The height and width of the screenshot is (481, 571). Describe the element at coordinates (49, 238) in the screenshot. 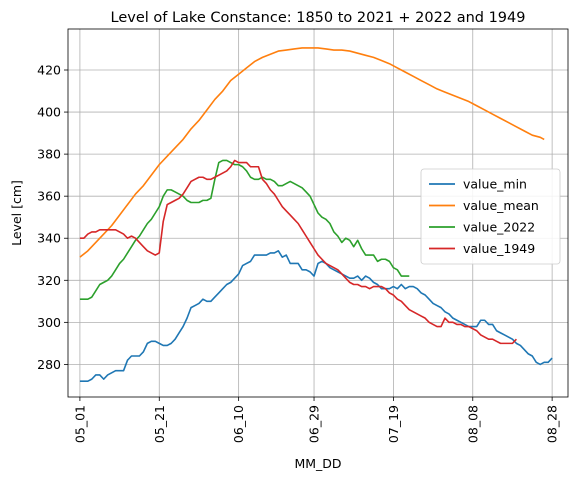

I see `y-tick-label: 340` at that location.